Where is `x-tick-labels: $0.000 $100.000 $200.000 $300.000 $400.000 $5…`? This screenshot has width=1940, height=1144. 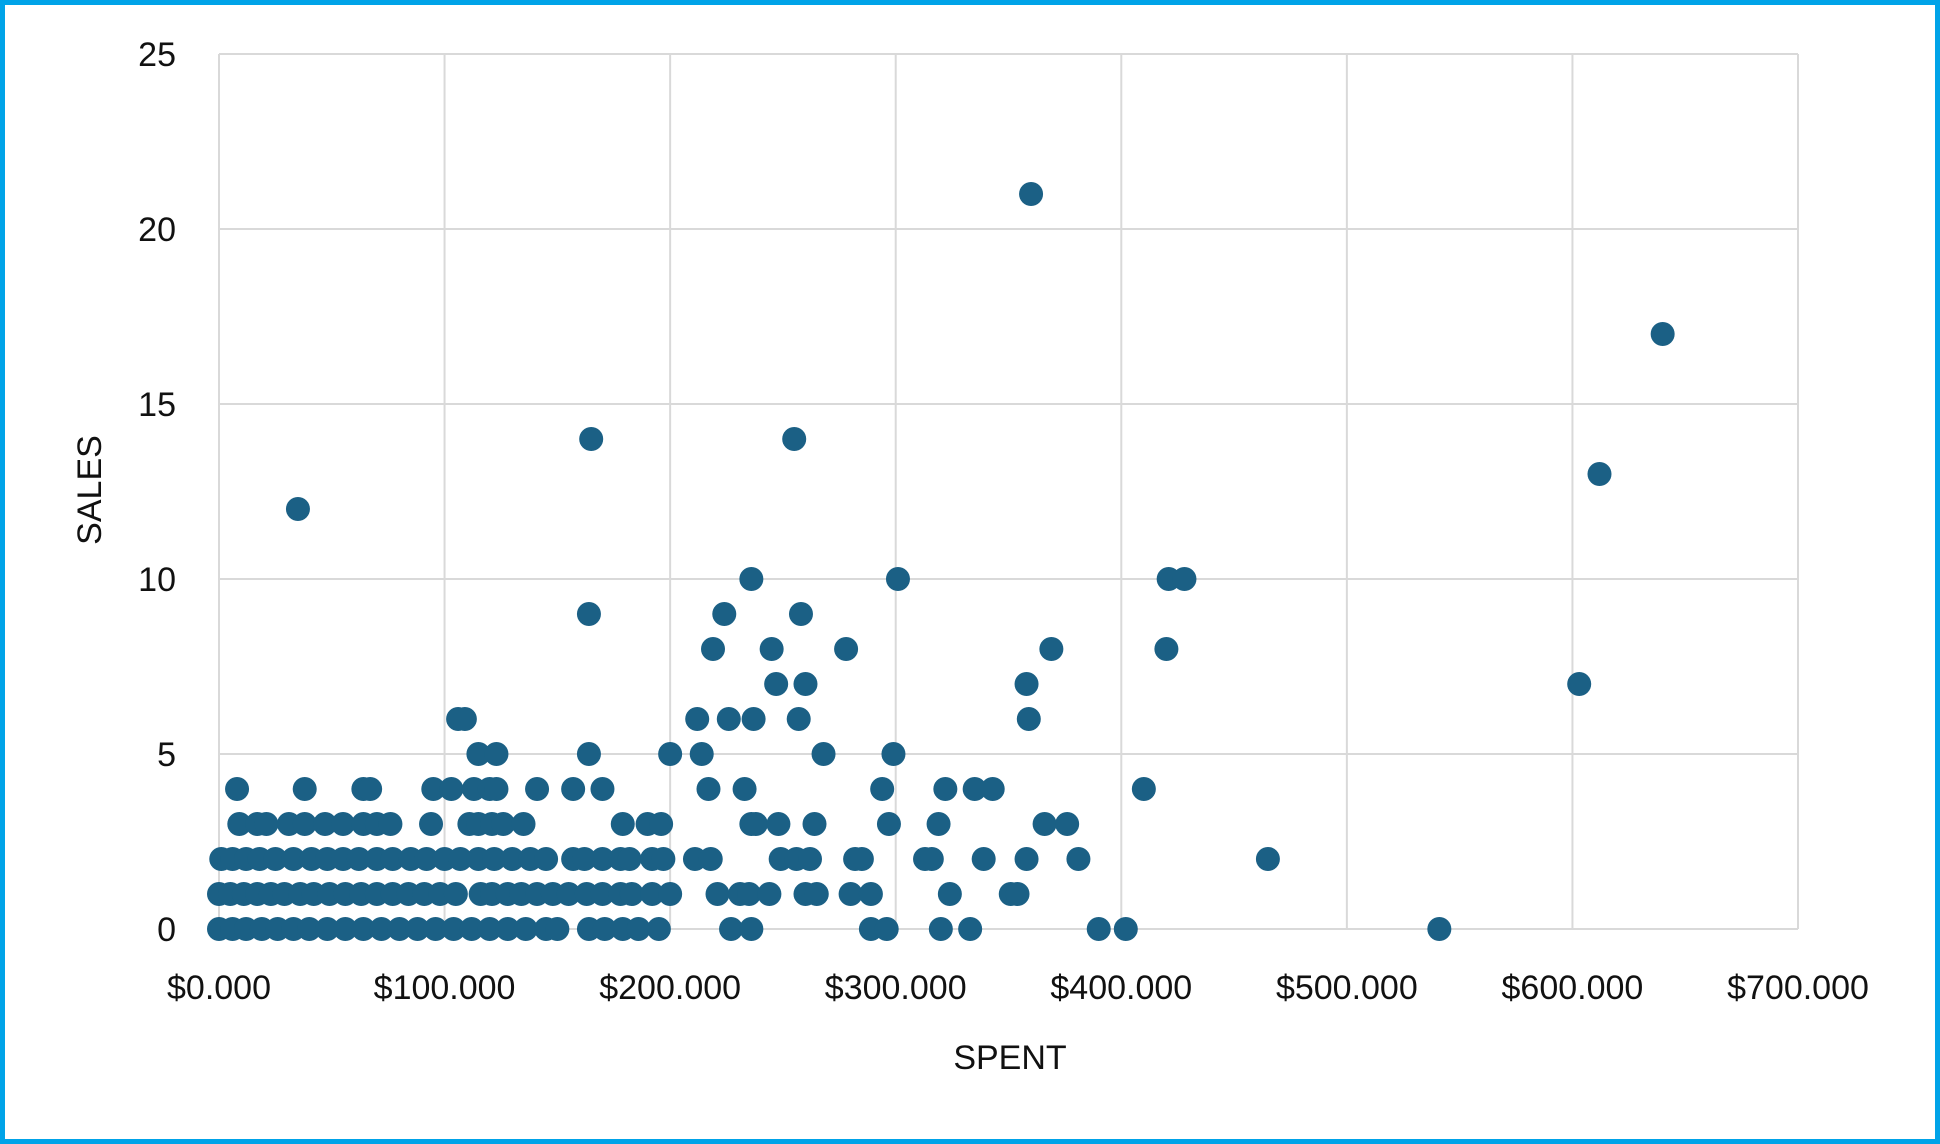
x-tick-labels: $0.000 $100.000 $200.000 $300.000 $400.000 $5… is located at coordinates (1018, 988).